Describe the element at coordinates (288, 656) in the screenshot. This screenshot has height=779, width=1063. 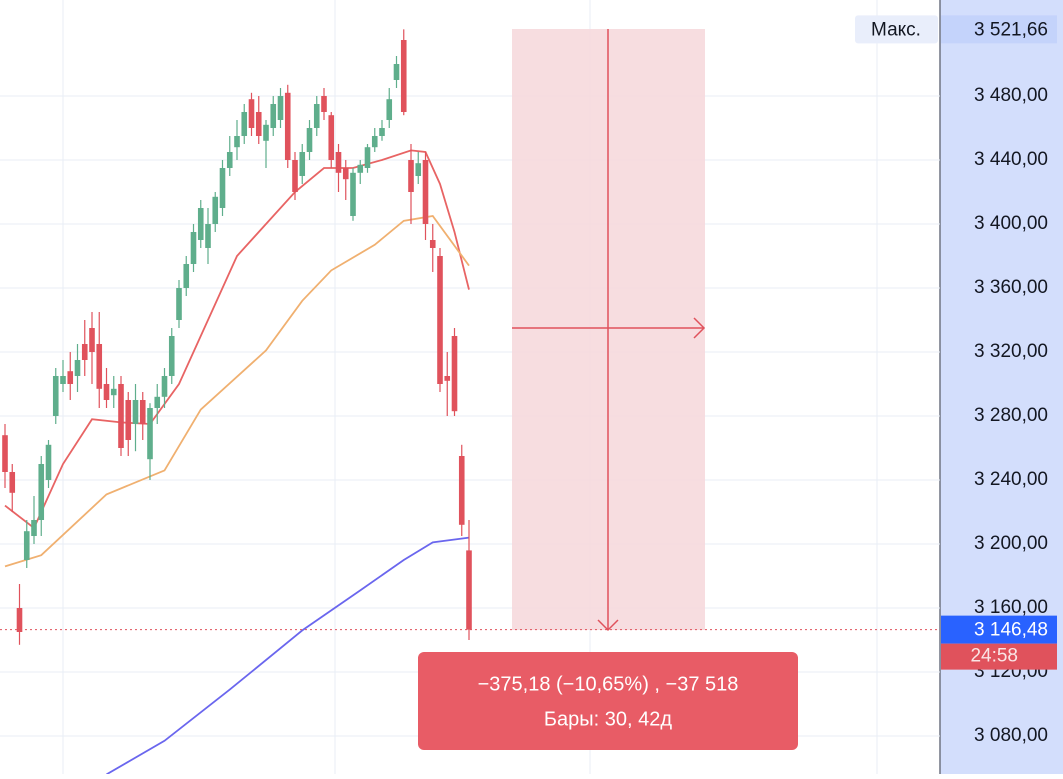
I see `moving-average` at that location.